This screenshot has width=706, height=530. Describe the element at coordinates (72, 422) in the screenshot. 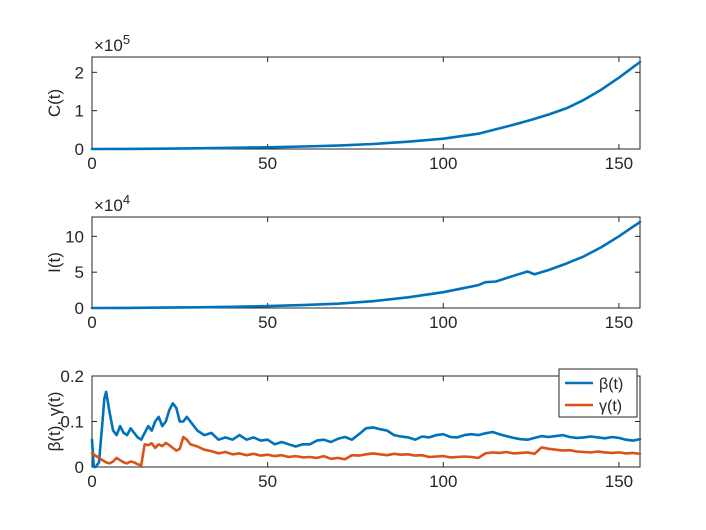

I see `y-tick-label: 0.1` at that location.